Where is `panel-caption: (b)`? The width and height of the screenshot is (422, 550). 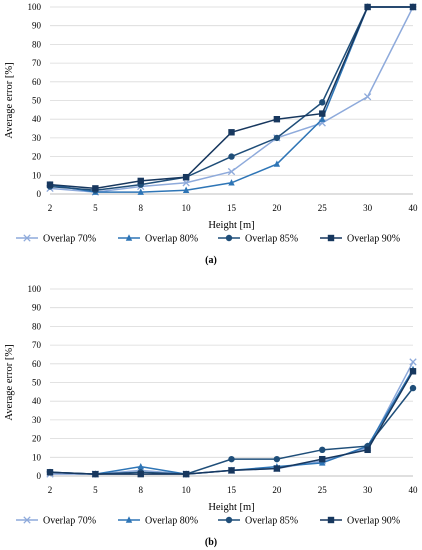 panel-caption: (b) is located at coordinates (211, 542).